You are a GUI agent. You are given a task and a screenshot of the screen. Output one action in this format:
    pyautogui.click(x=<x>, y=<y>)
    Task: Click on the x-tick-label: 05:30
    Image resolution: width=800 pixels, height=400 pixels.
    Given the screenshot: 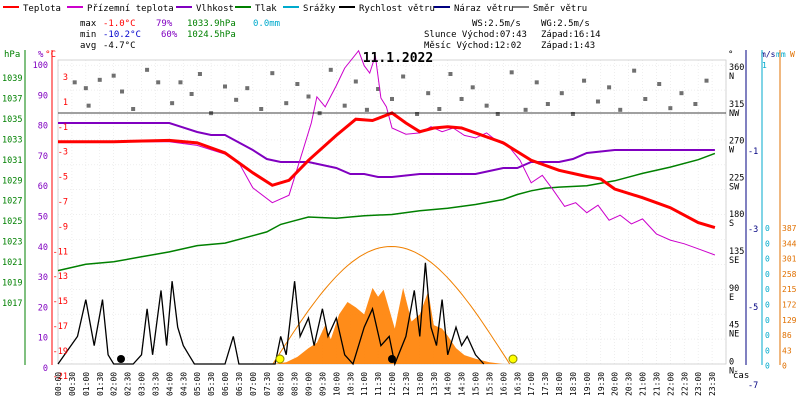 What is the action you would take?
    pyautogui.click(x=211, y=384)
    